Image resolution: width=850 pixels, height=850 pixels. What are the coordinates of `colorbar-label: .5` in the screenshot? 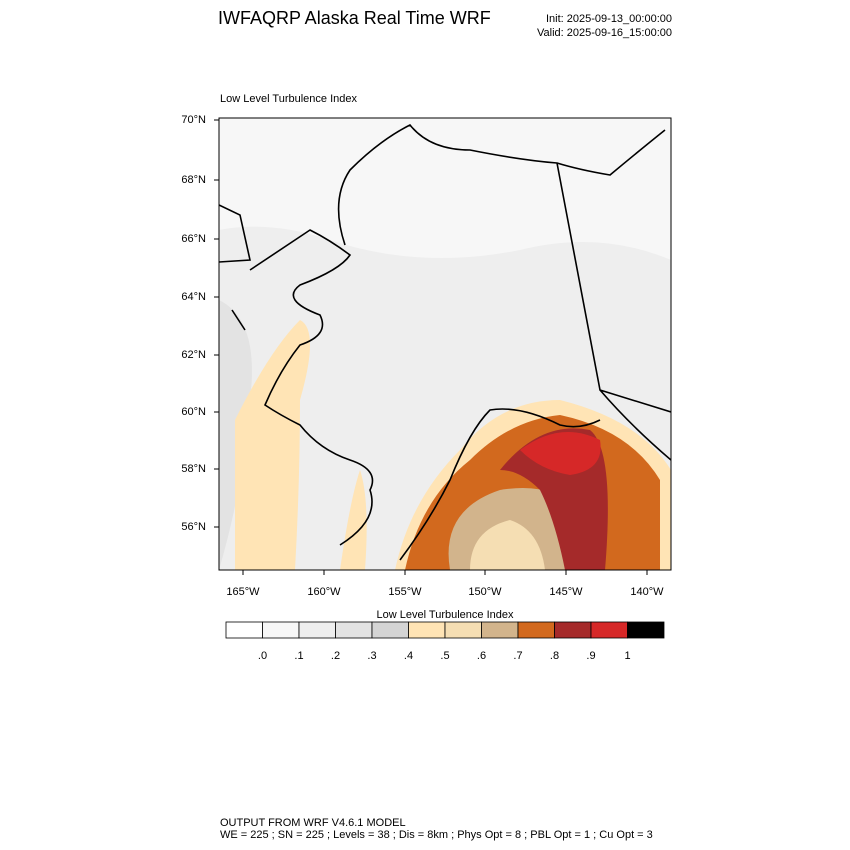 It's located at (444, 656).